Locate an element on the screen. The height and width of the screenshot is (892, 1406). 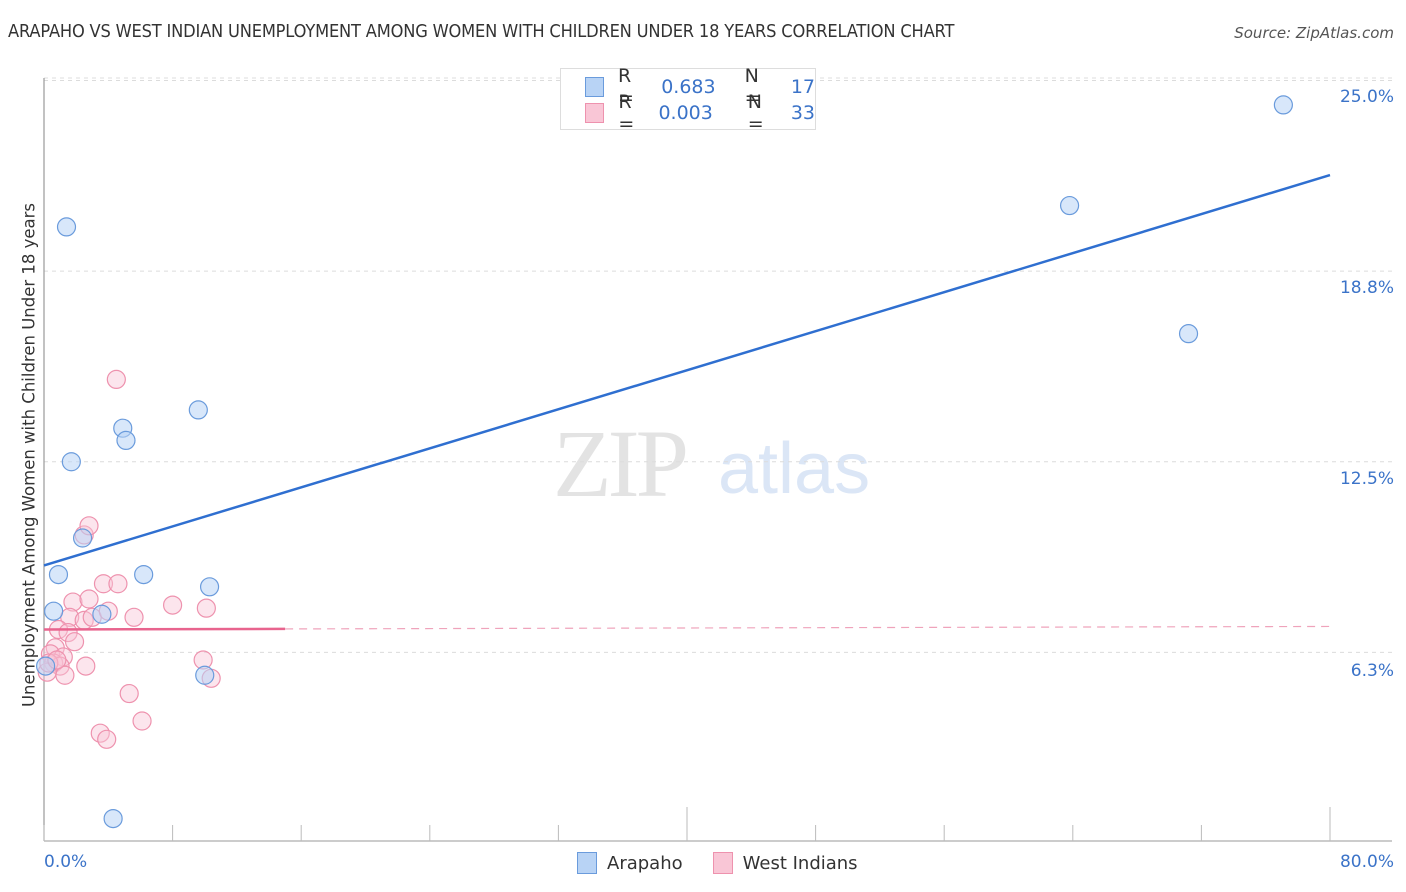
y-tick-18-8: 18.8% is located at coordinates (1366, 288).